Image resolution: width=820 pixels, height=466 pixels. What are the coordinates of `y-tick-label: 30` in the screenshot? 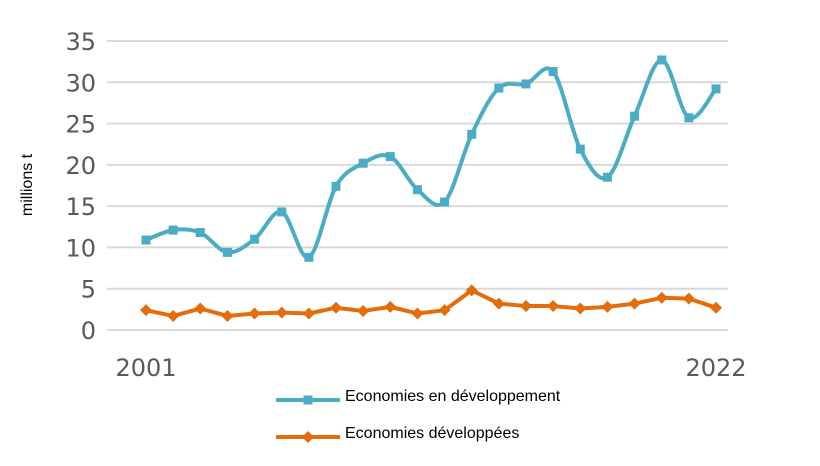 It's located at (80, 83).